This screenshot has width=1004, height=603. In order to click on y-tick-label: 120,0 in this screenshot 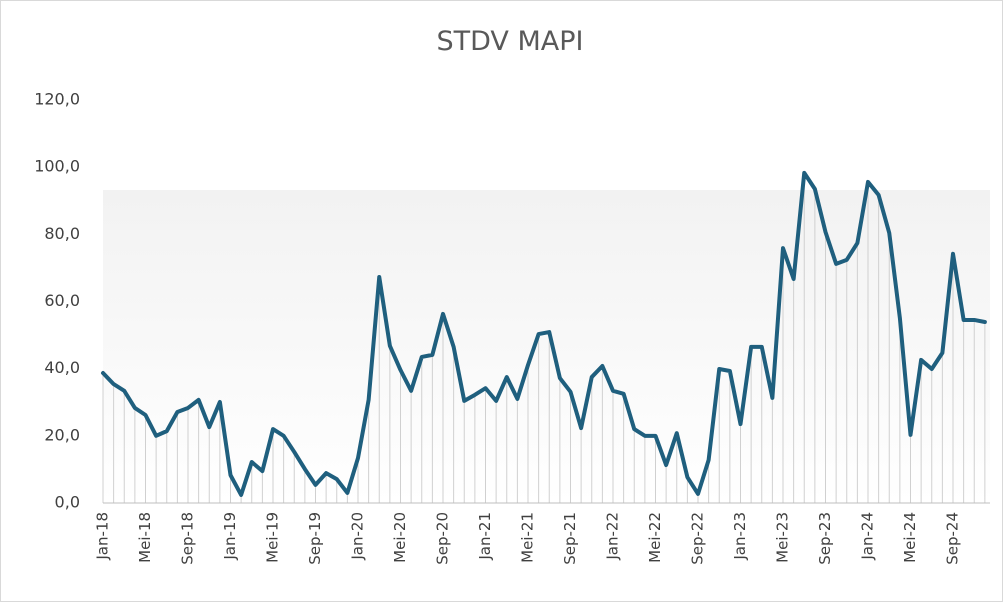, I will do `click(57, 99)`.